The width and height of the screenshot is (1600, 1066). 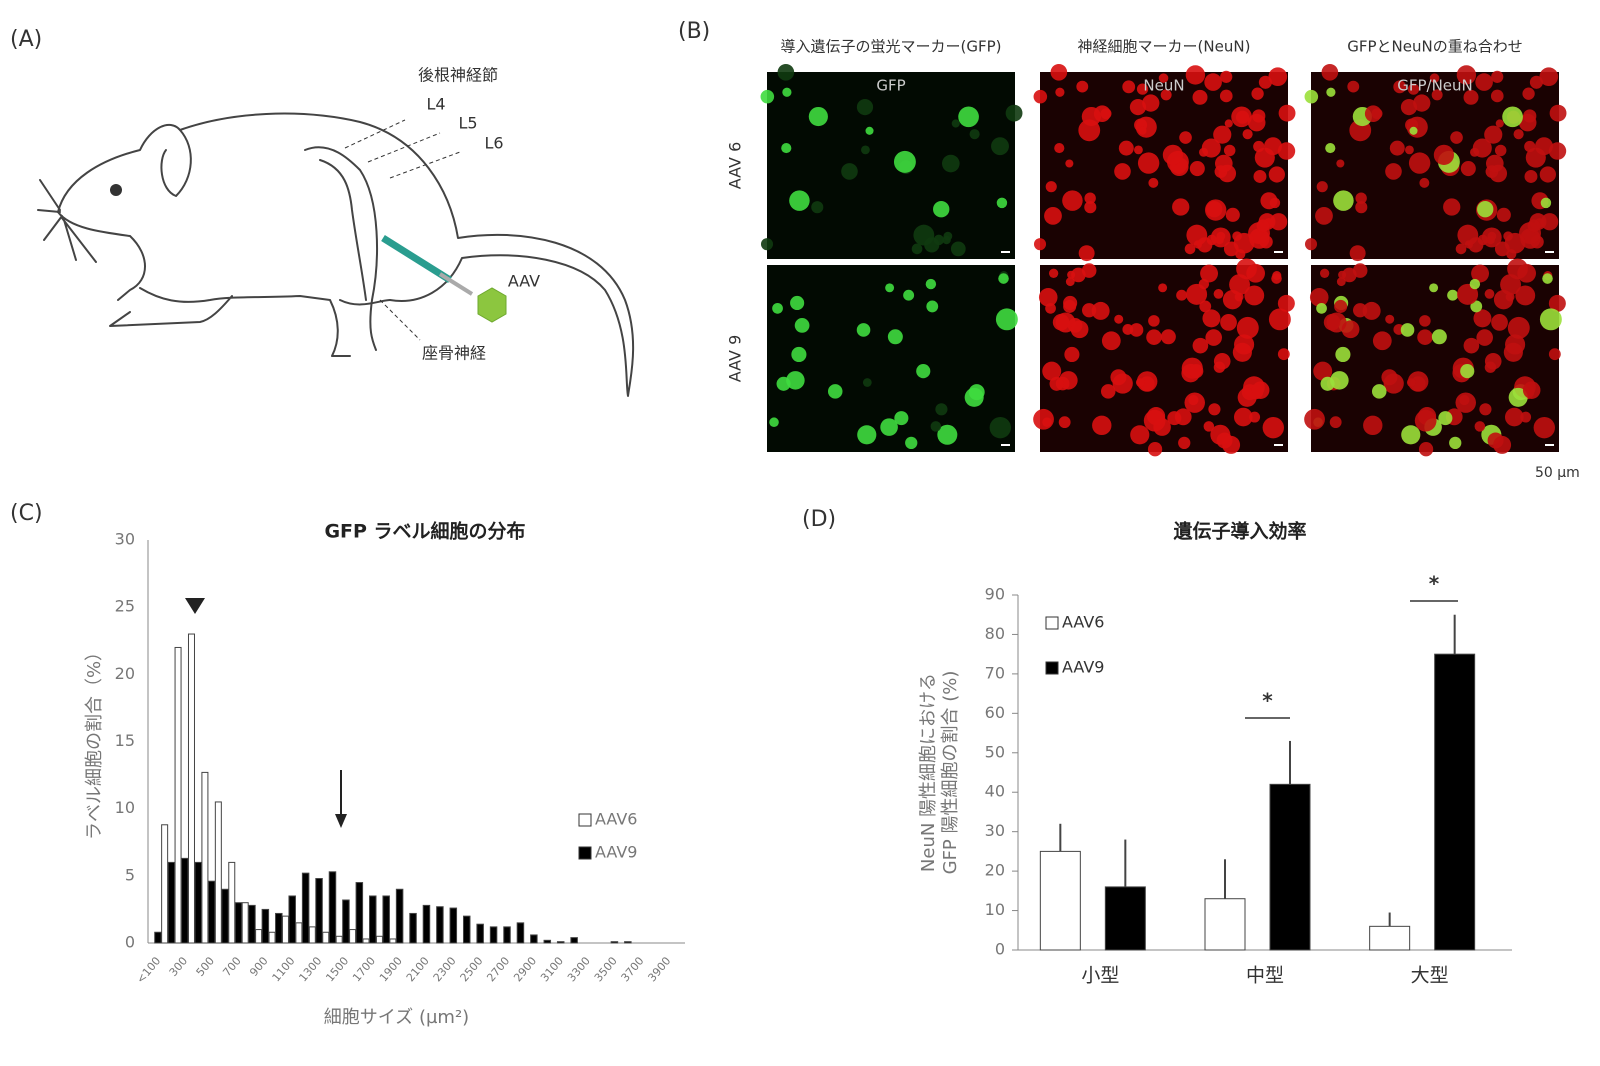 What do you see at coordinates (418, 970) in the screenshot?
I see `x-tick-label: 2100` at bounding box center [418, 970].